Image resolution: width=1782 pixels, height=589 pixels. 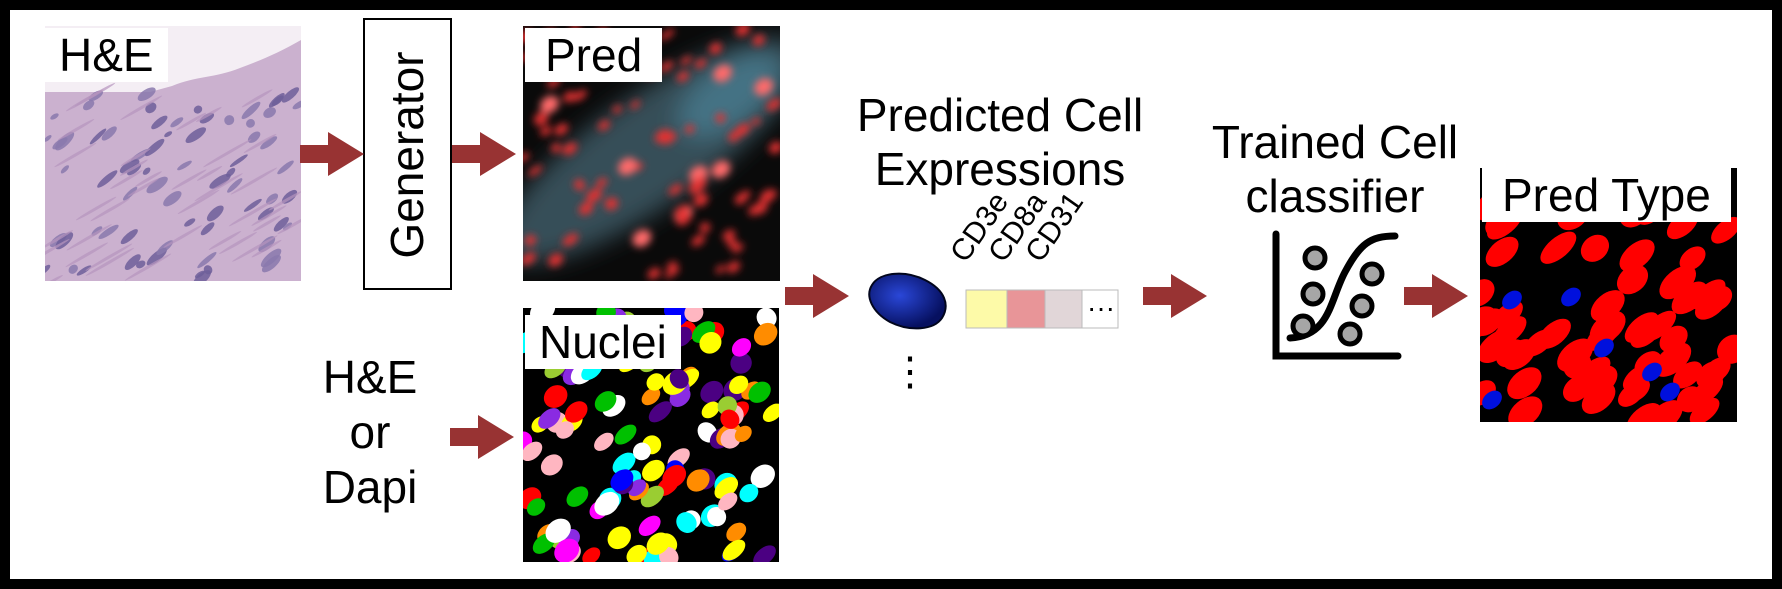 What do you see at coordinates (1337, 296) in the screenshot?
I see `classifier-dots` at bounding box center [1337, 296].